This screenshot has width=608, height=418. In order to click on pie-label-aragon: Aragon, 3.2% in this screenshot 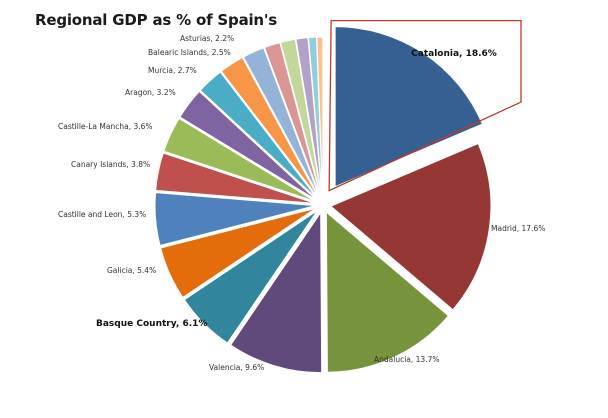, I will do `click(150, 92)`.